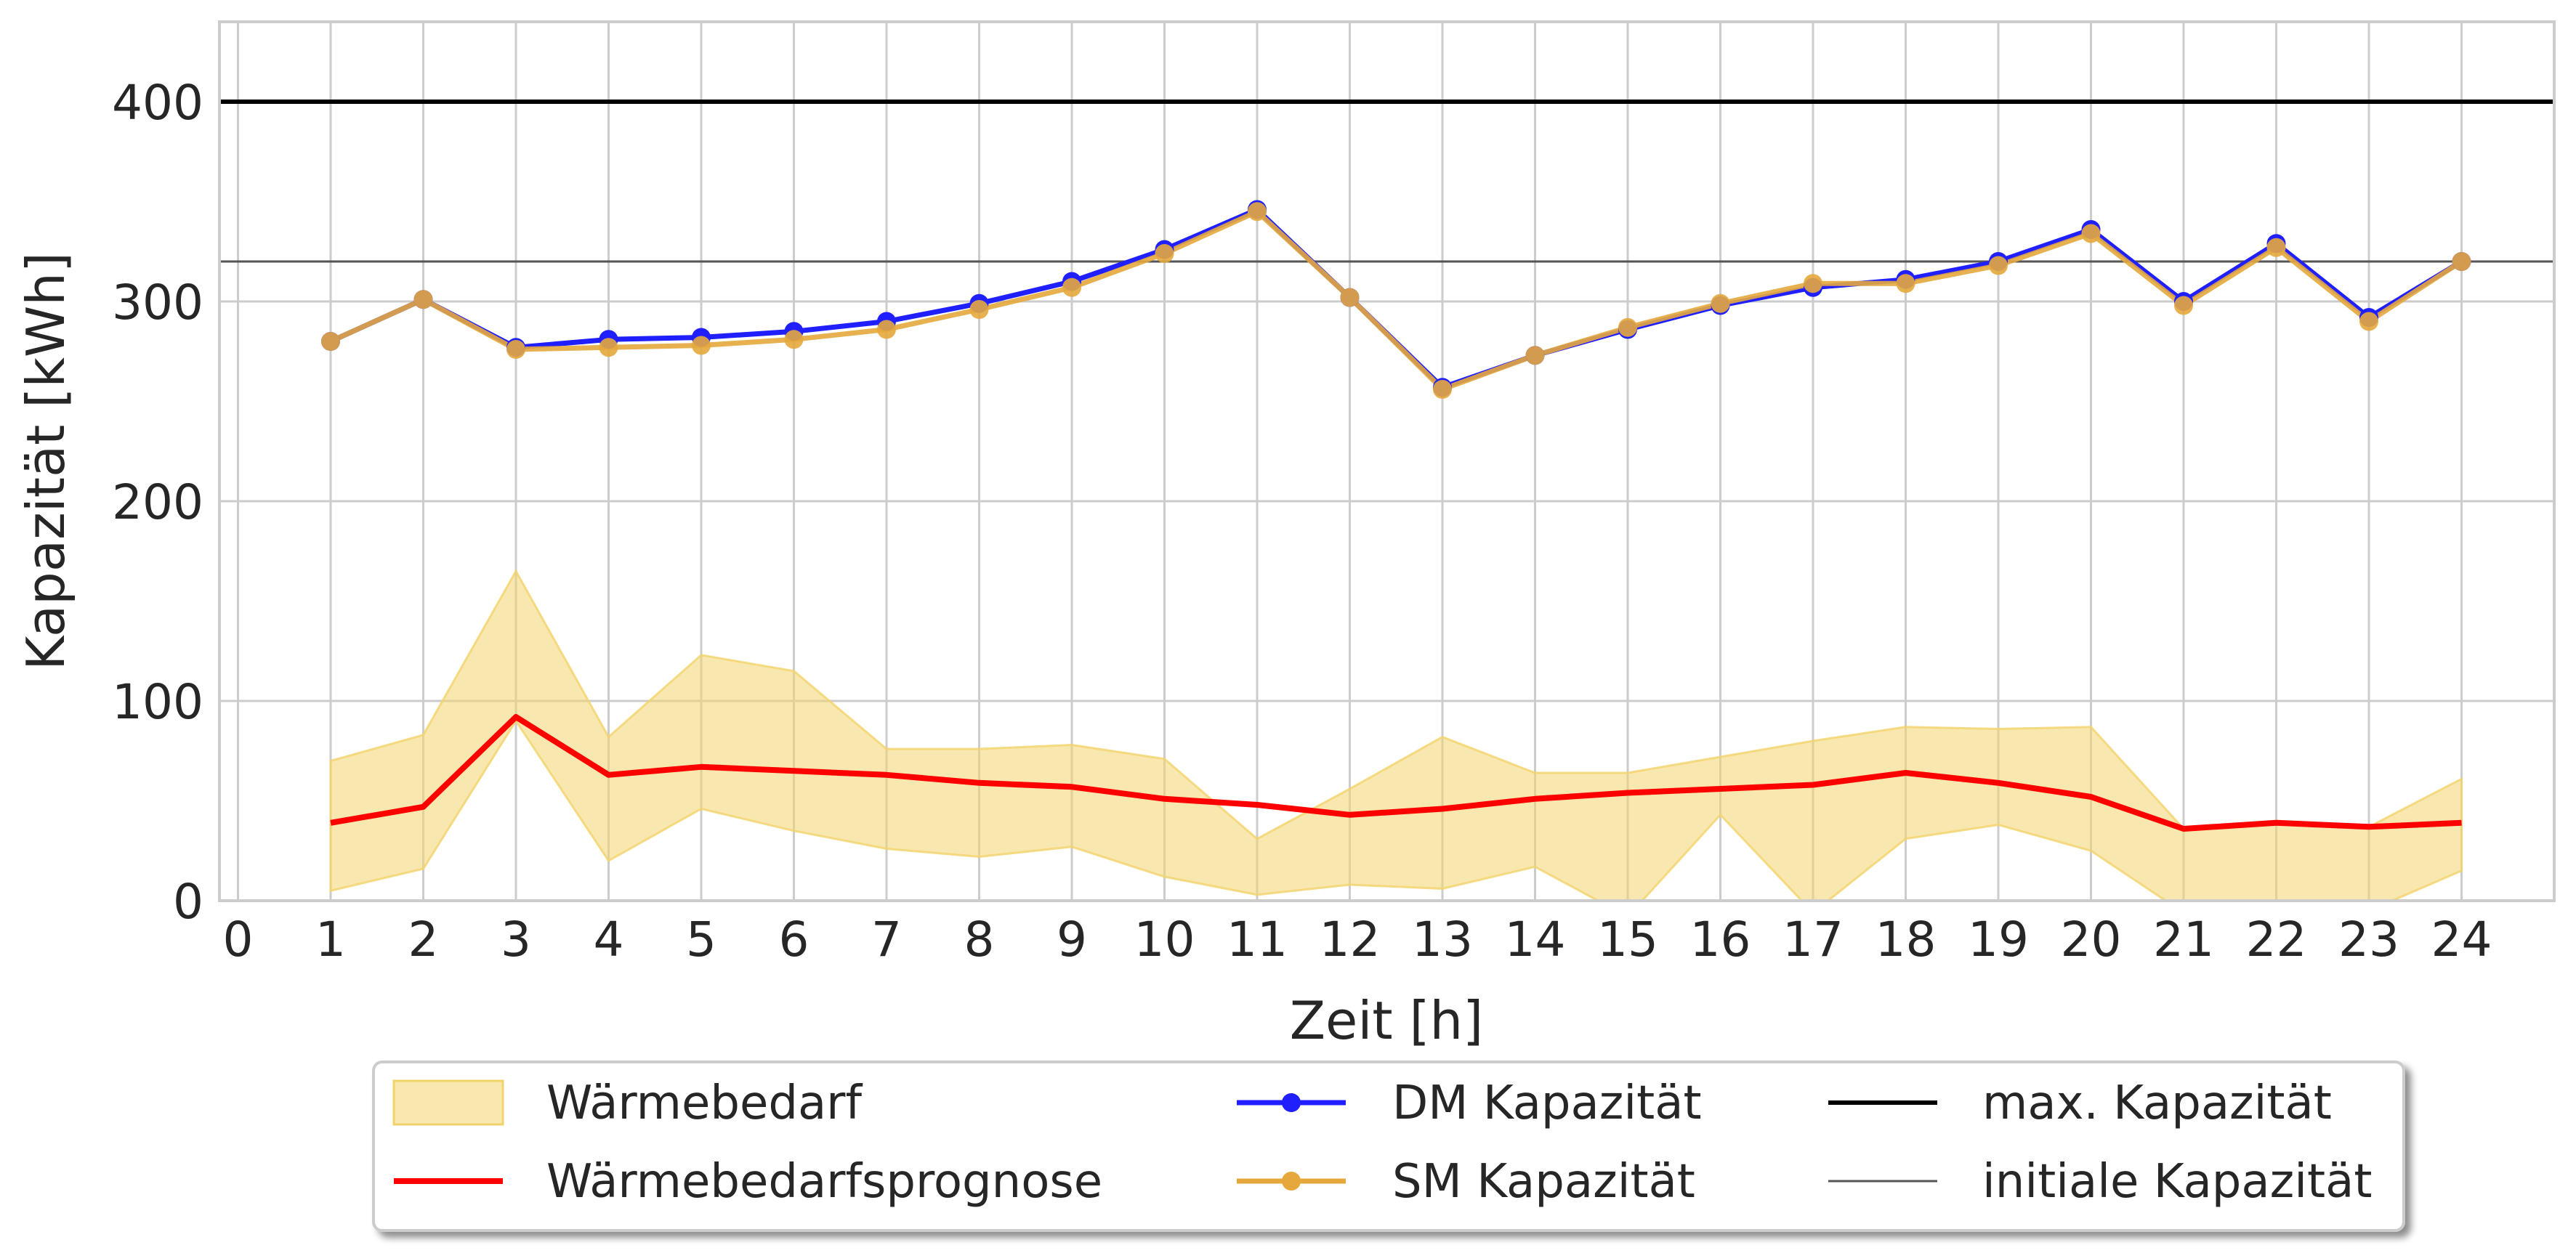  What do you see at coordinates (1999, 940) in the screenshot?
I see `x-tick-label: 19` at bounding box center [1999, 940].